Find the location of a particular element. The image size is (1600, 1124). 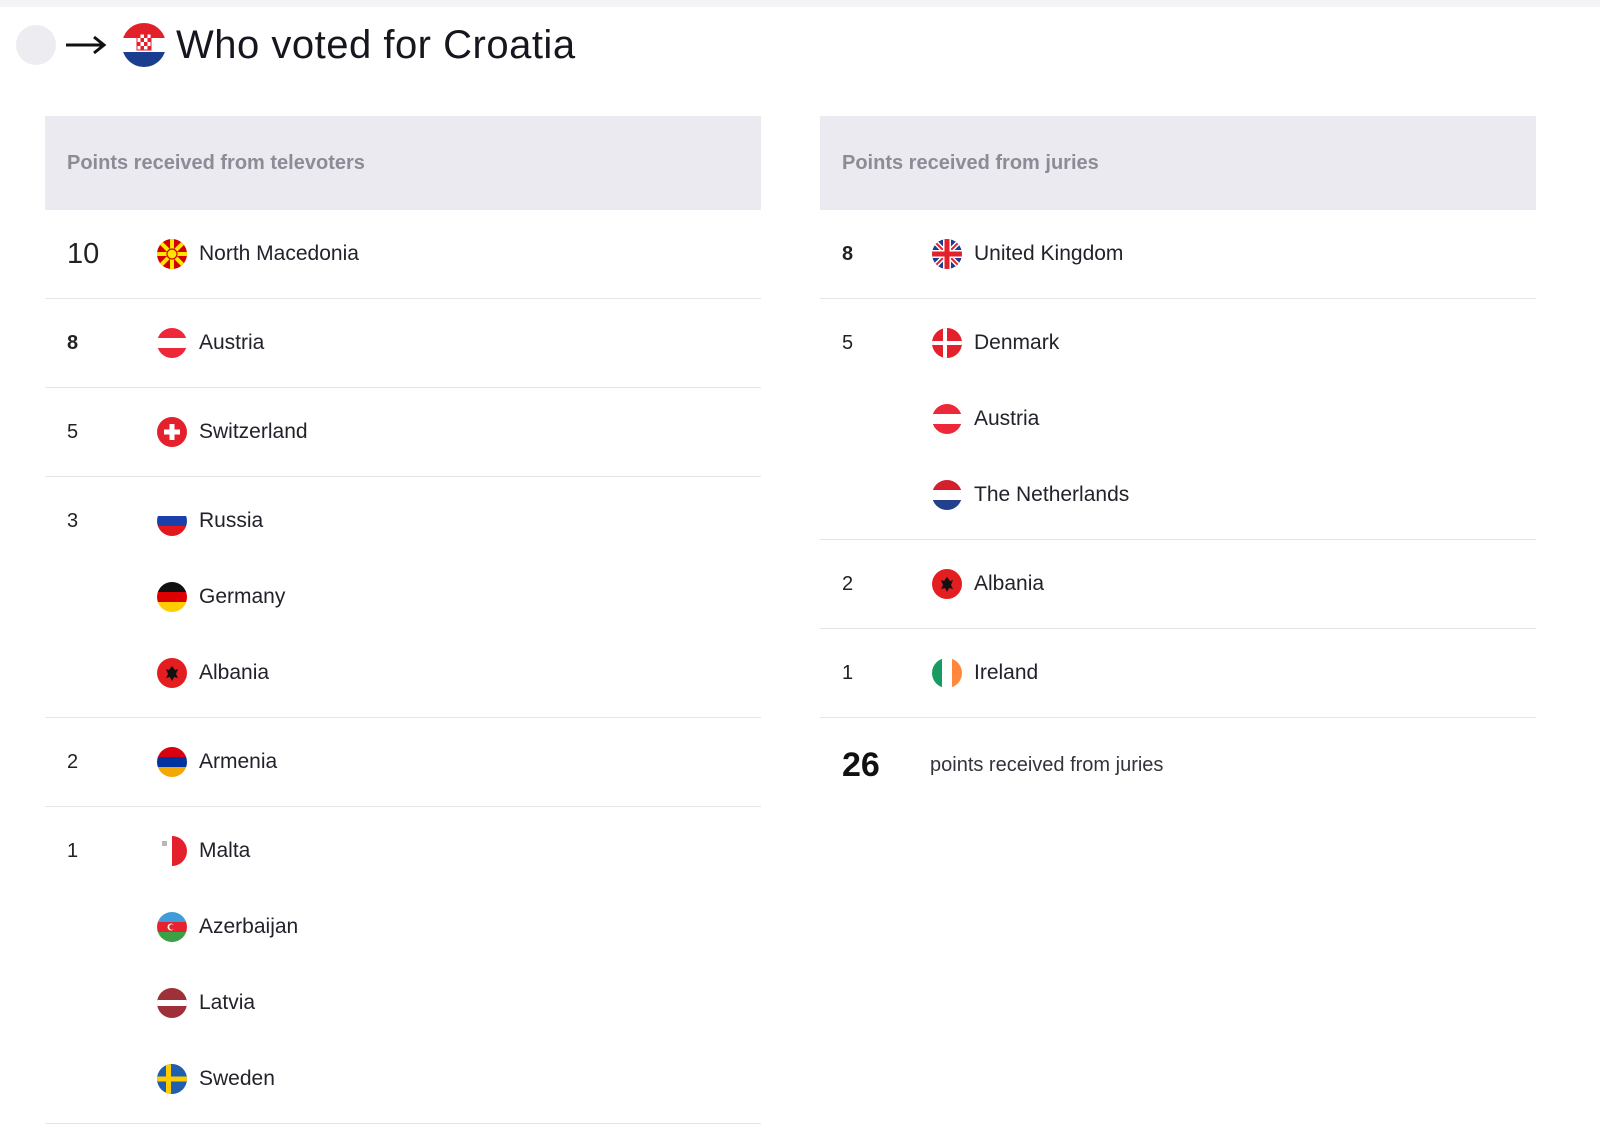

country-row: 3 Russia is located at coordinates (403, 521).